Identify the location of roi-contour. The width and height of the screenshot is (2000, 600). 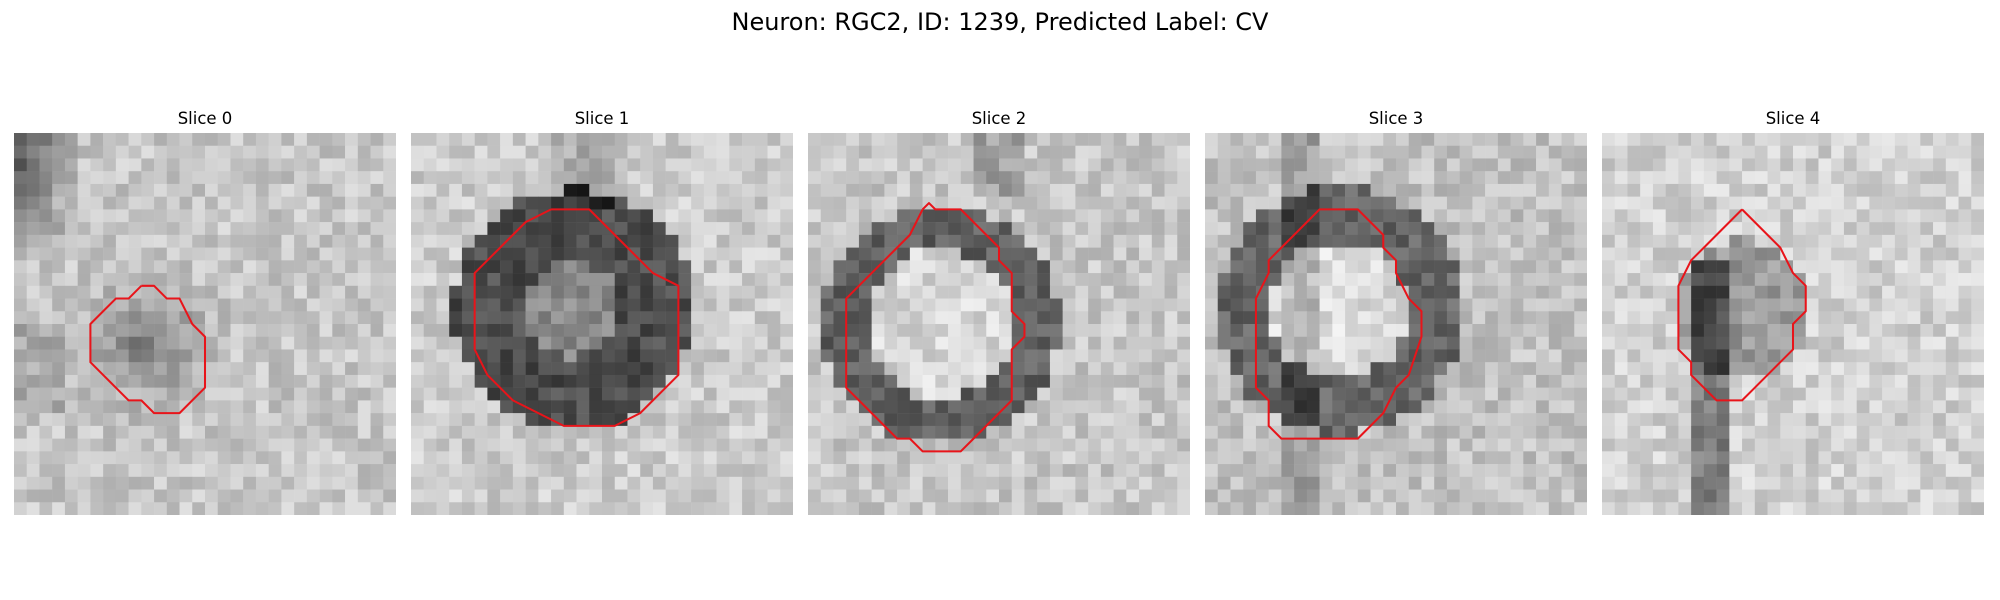
(1742, 305).